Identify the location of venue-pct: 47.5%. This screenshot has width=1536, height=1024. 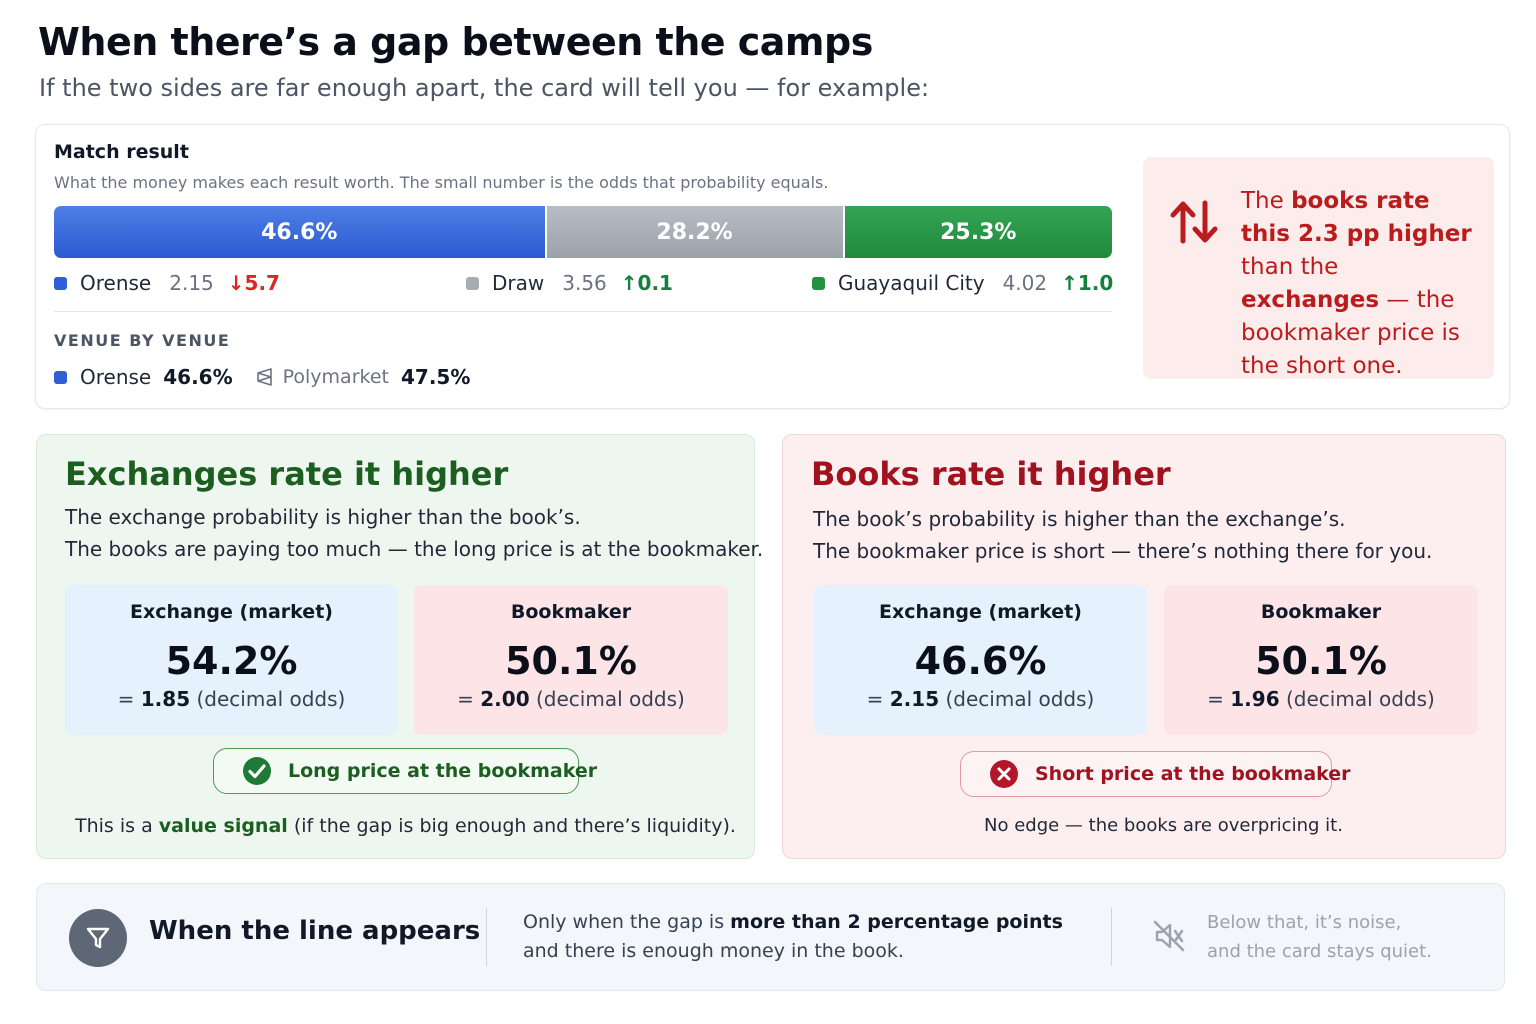
(435, 377).